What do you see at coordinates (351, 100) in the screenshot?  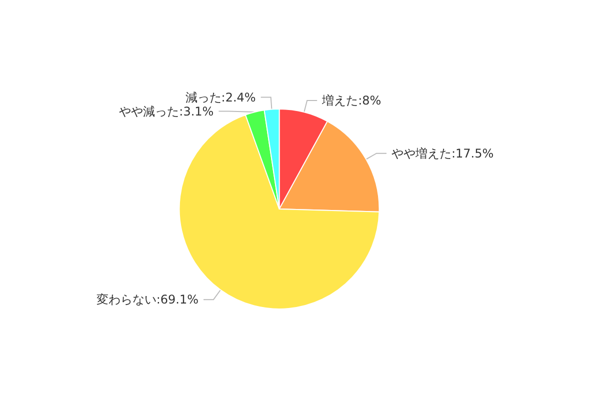 I see `slice-label: 増えた:8%` at bounding box center [351, 100].